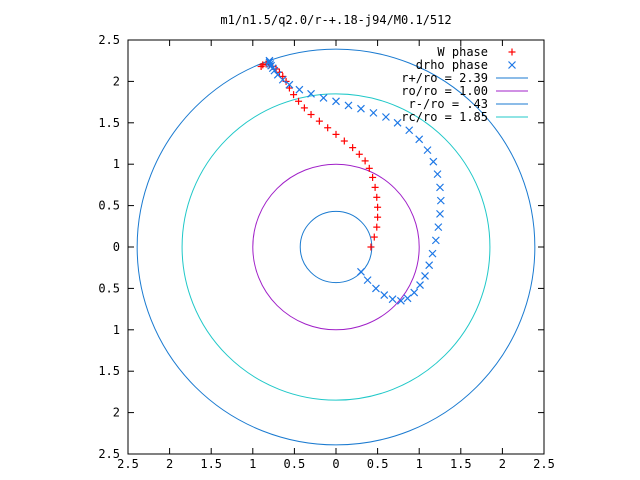 The image size is (640, 480). I want to click on legend-label: ro/ro = 1.00, so click(444, 91).